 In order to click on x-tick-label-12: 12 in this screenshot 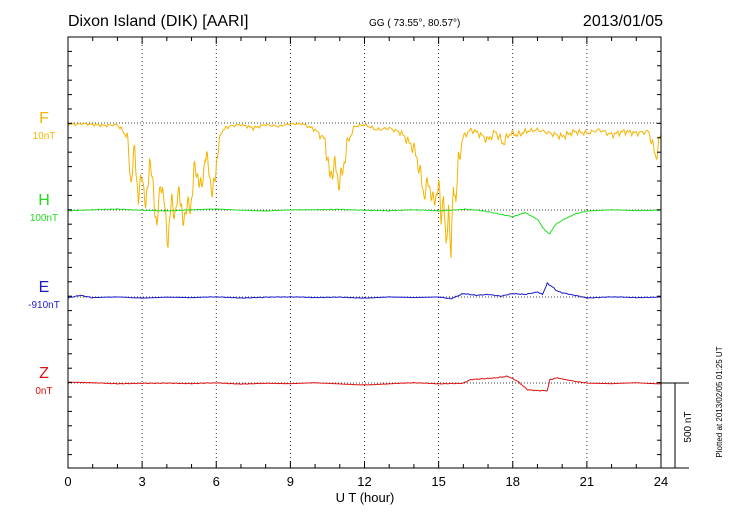, I will do `click(364, 481)`.